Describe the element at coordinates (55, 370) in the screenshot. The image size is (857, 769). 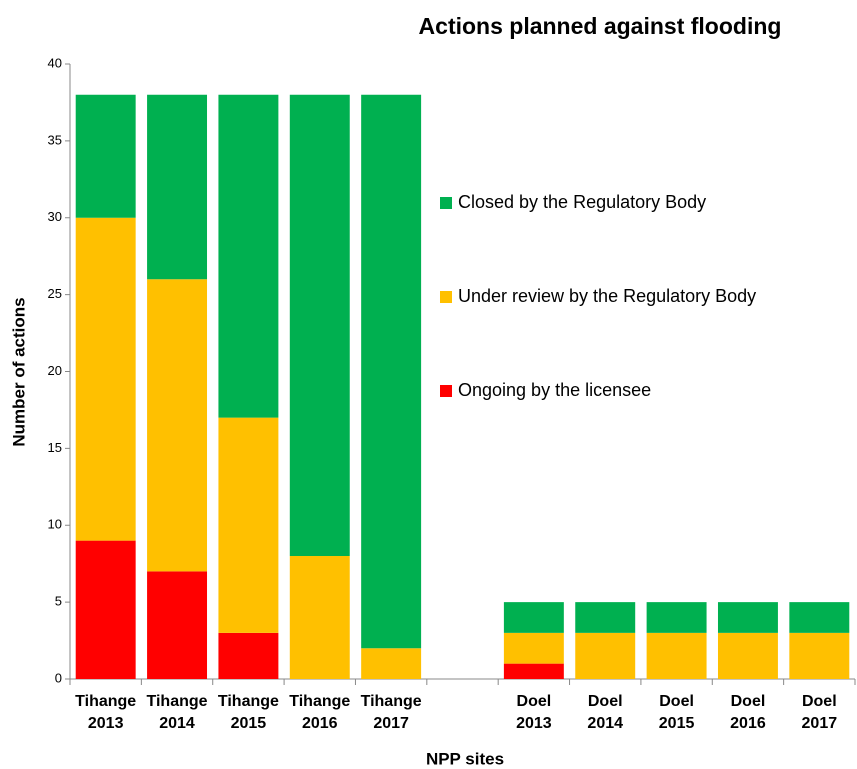
I see `y-tick-label: 20` at that location.